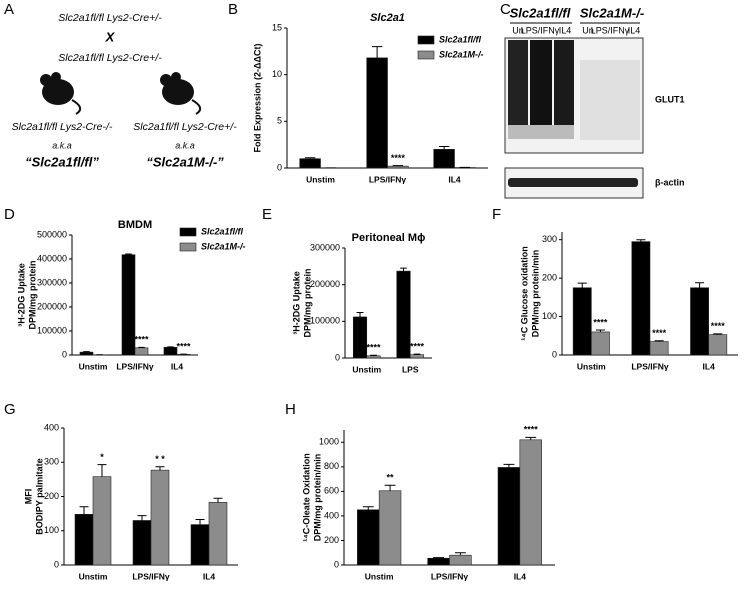 This screenshot has width=744, height=594. What do you see at coordinates (257, 98) in the screenshot?
I see `y-axis-label: Fold Expression (2-ΔΔCt)` at bounding box center [257, 98].